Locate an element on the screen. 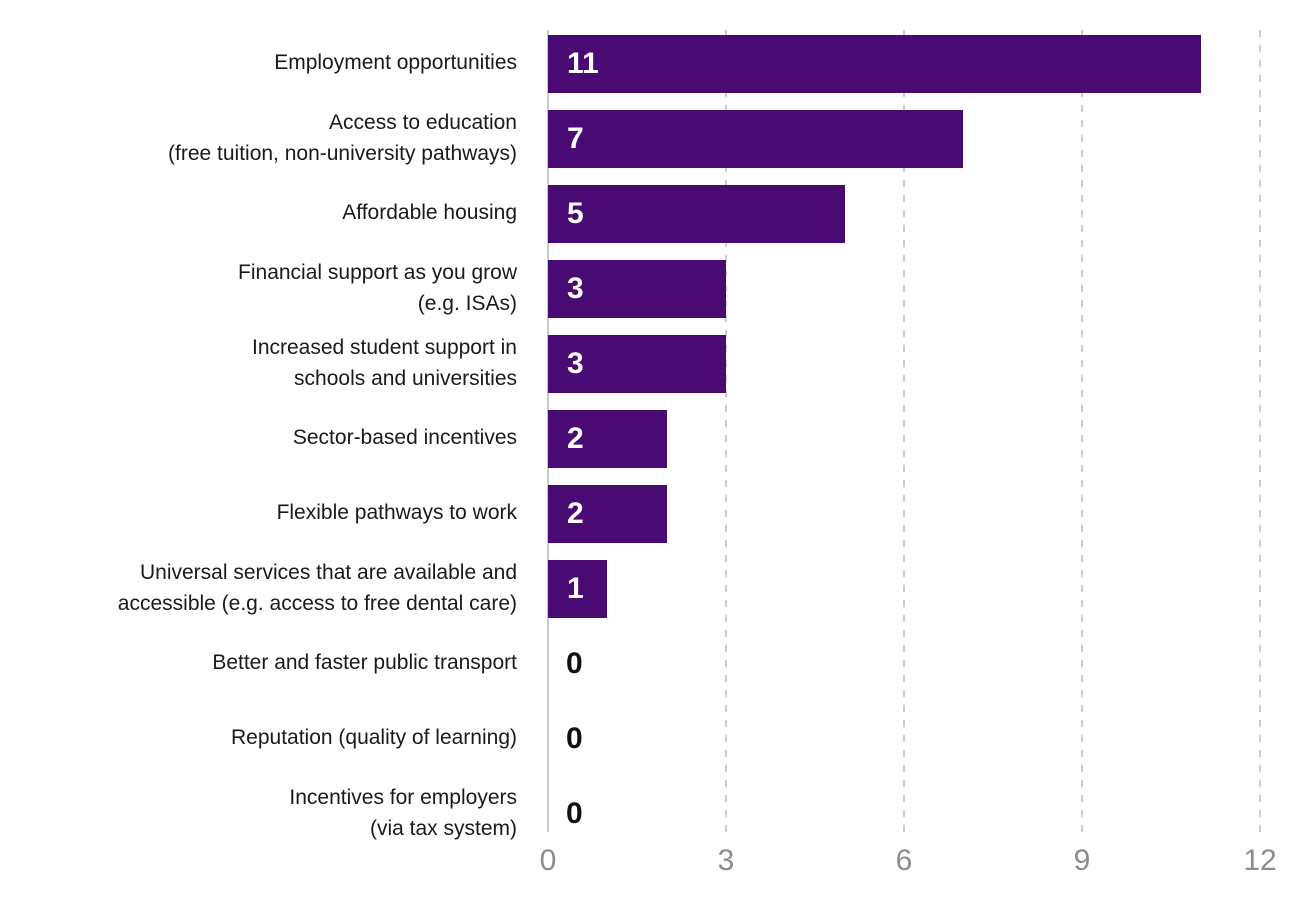 This screenshot has width=1313, height=910. chart-row: Reputation (quality of learning) 0 is located at coordinates (656, 738).